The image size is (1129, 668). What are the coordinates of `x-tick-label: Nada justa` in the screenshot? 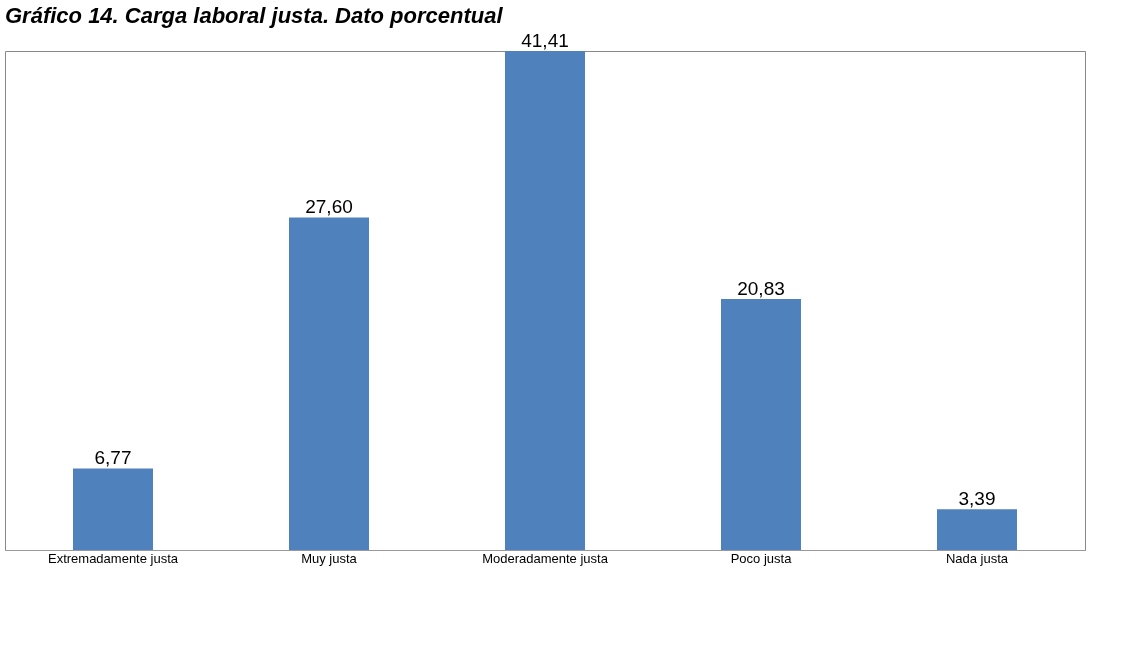 It's located at (977, 558).